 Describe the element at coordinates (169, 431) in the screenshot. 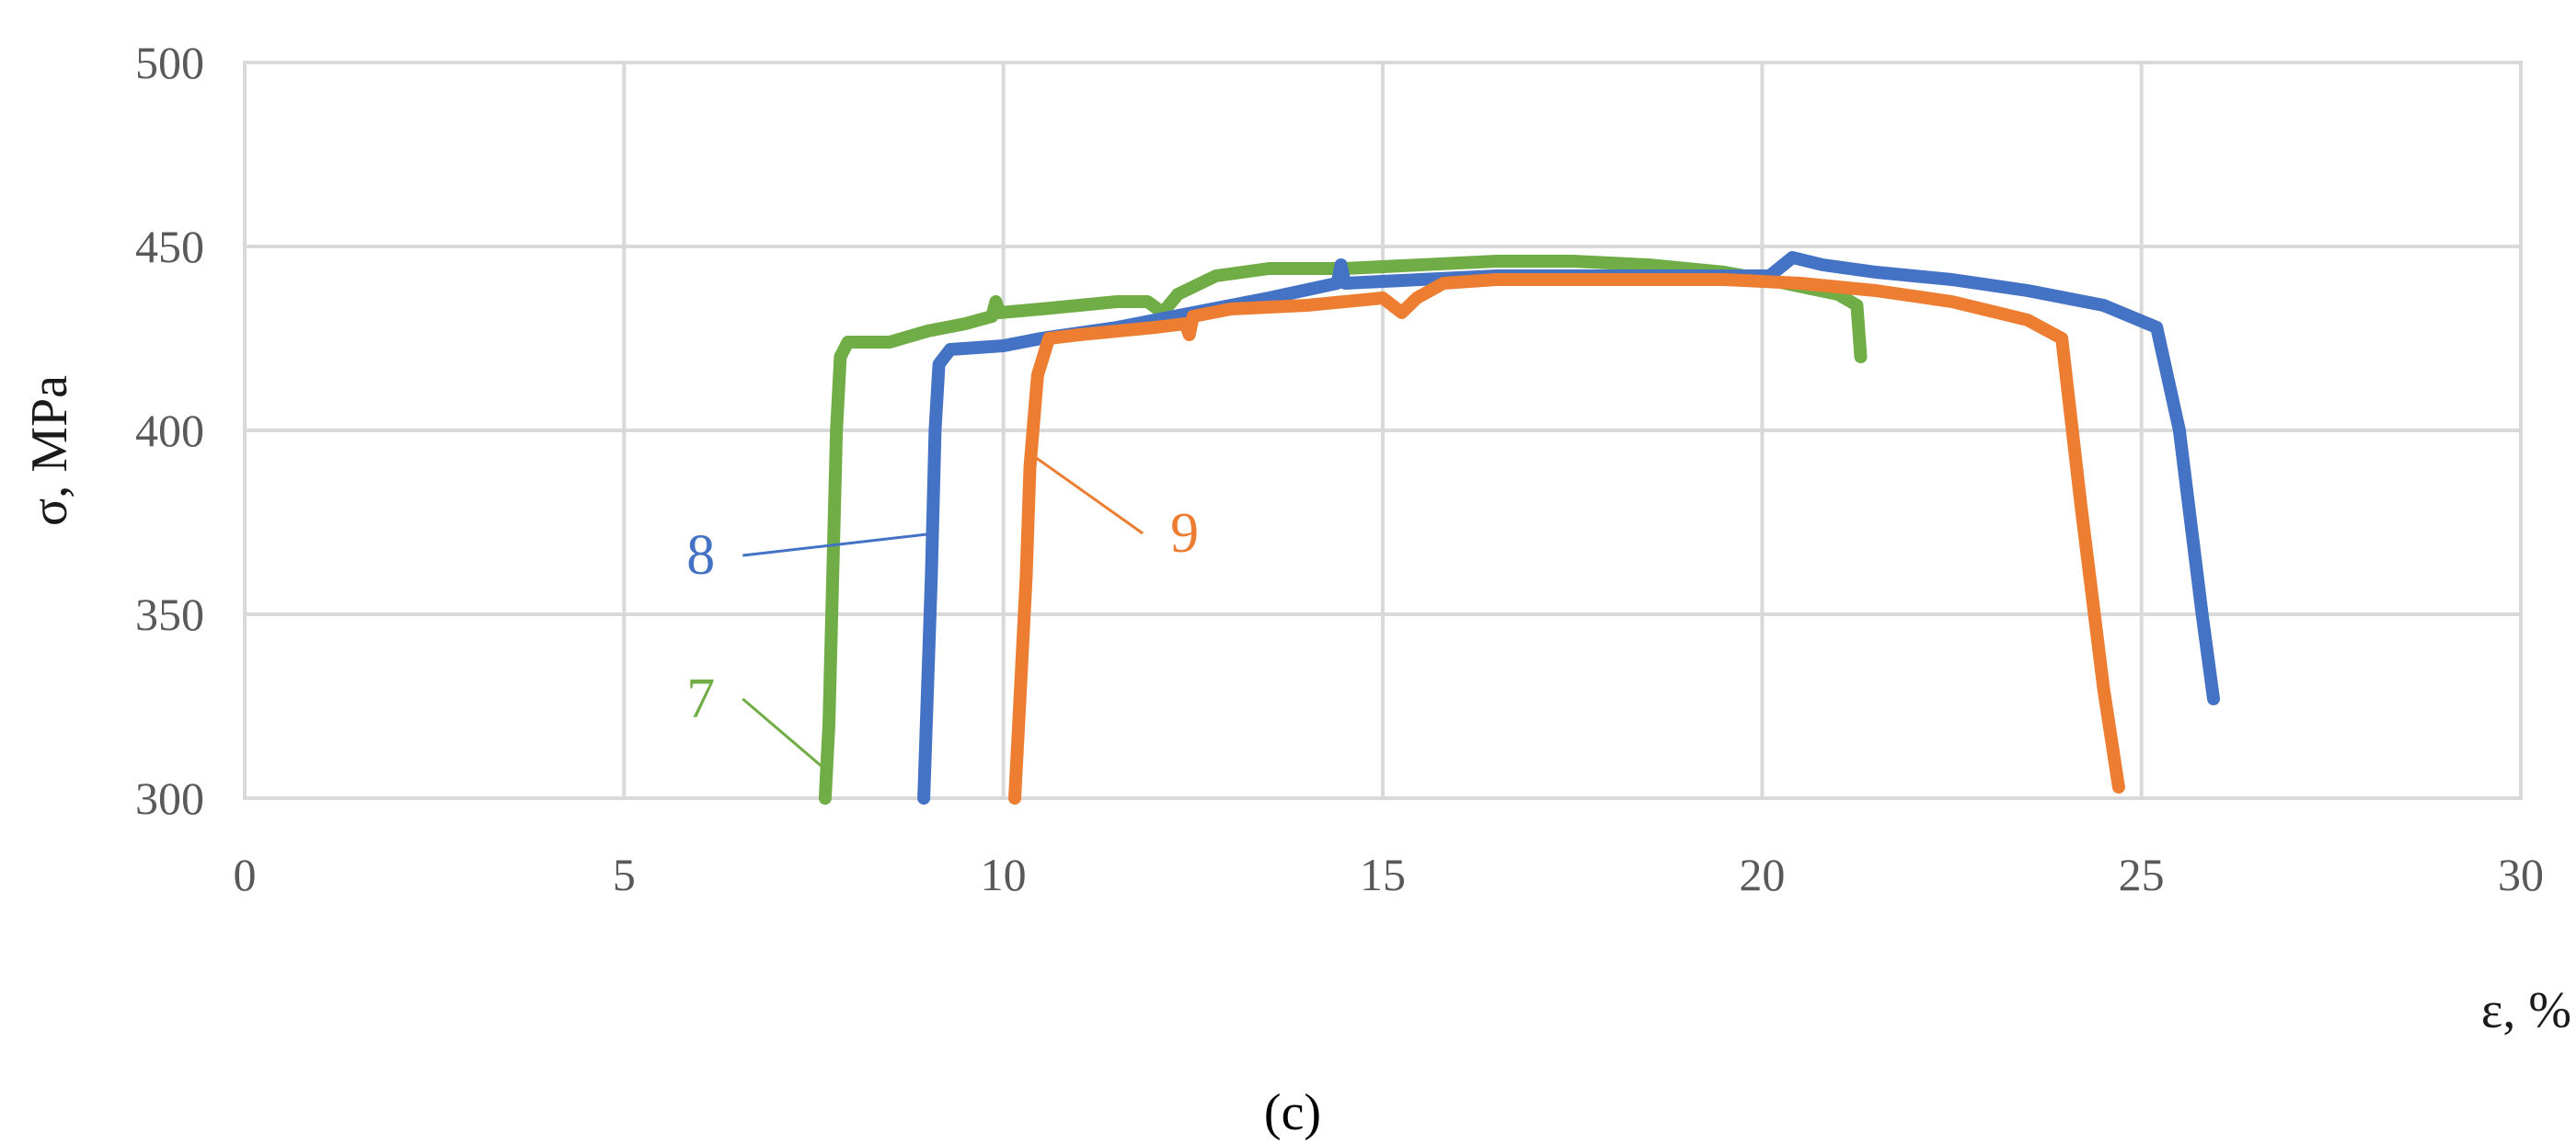

I see `y-tick-label: 400` at that location.